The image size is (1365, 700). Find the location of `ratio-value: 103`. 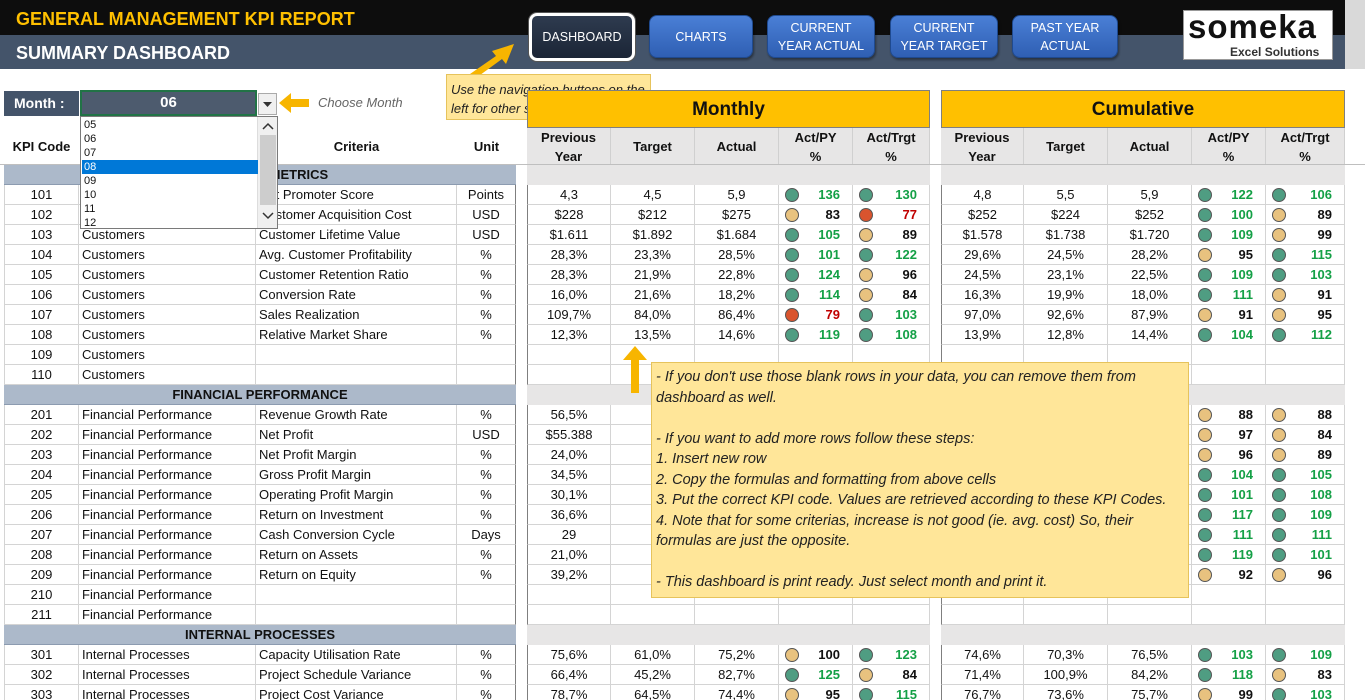

ratio-value: 103 is located at coordinates (1242, 654).